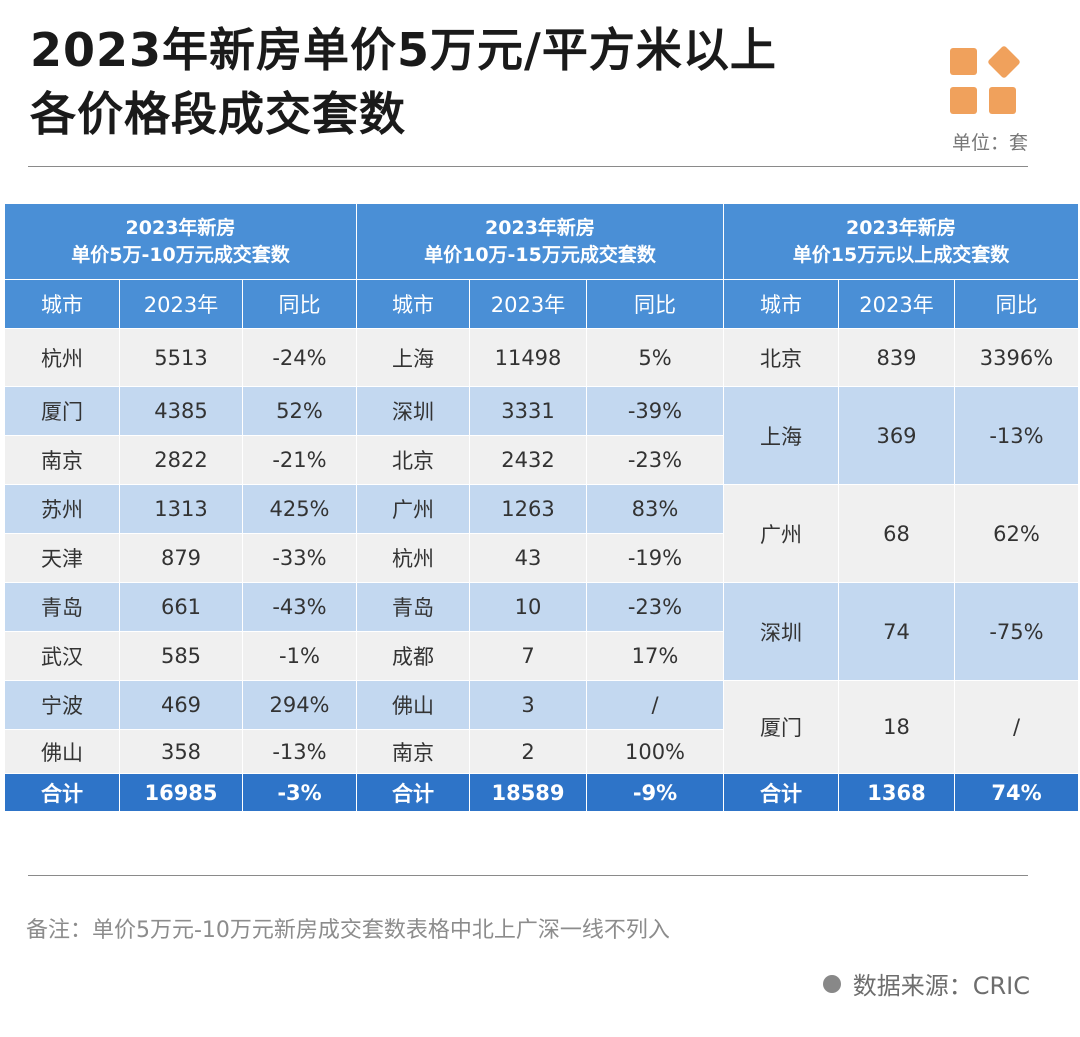 This screenshot has width=1080, height=1037. I want to click on bullet-dot-icon, so click(831, 984).